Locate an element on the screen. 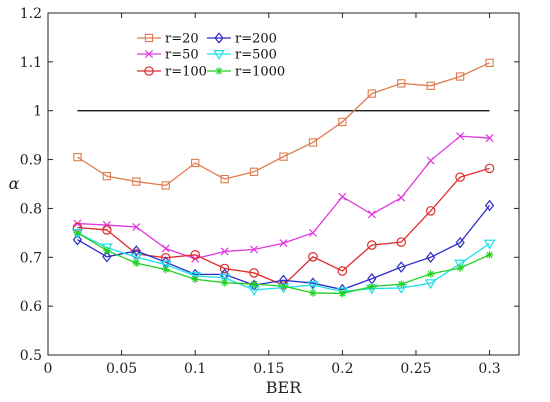 The height and width of the screenshot is (402, 550). x-tick-label: 0.05 is located at coordinates (121, 369).